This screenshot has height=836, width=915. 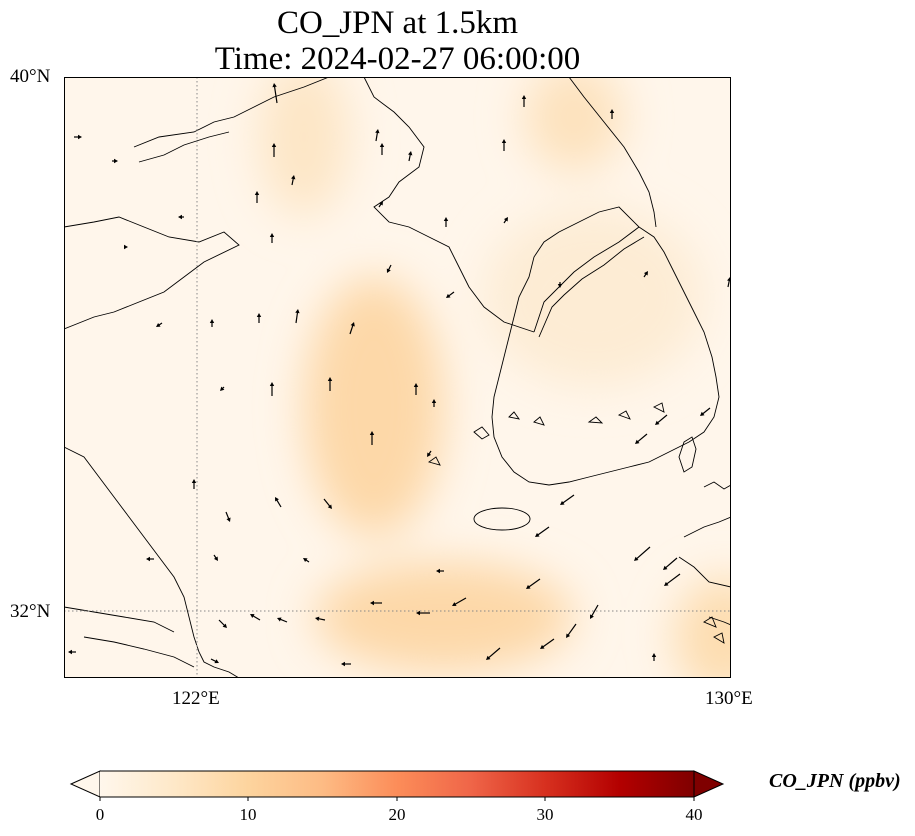 I want to click on colorbar-gradient, so click(x=397, y=784).